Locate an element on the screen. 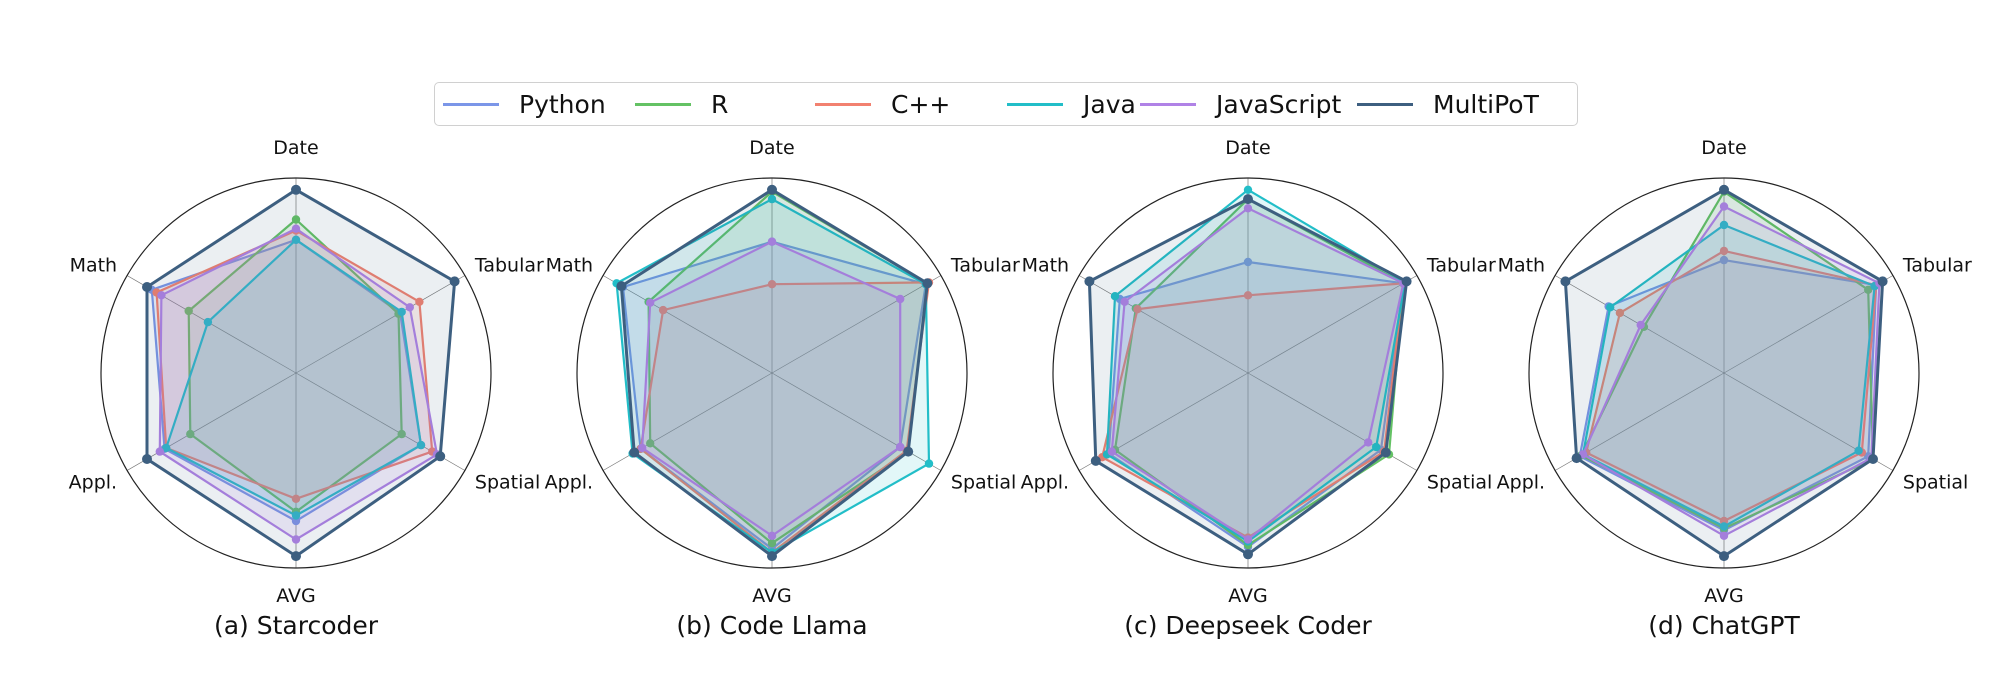 This screenshot has height=700, width=2000. axis-label: Appl. is located at coordinates (93, 483).